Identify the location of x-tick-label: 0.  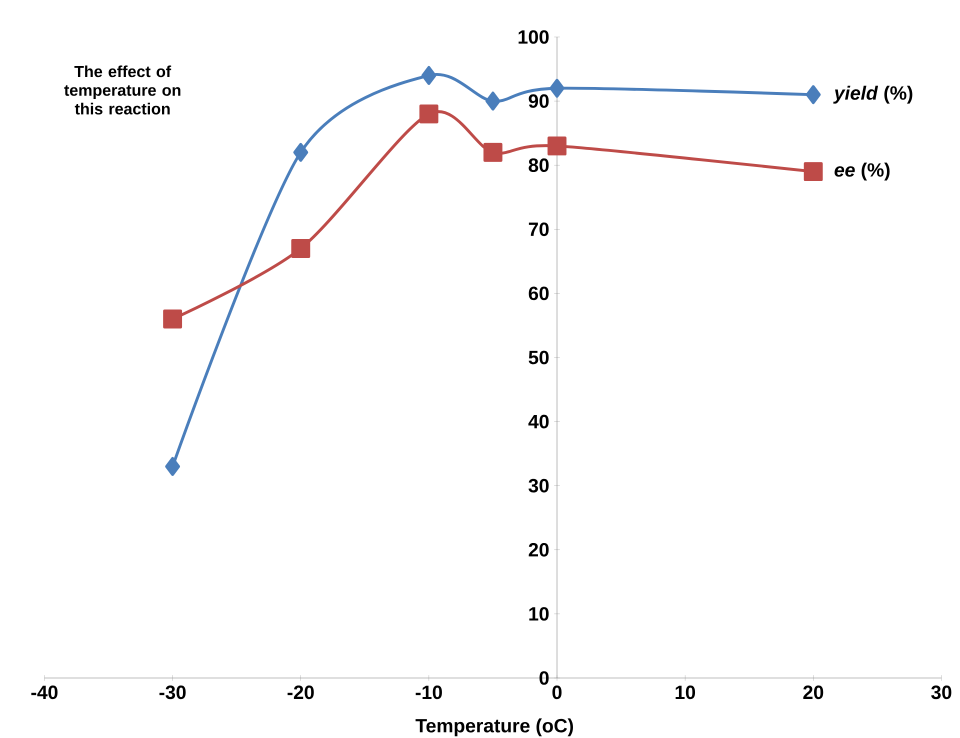
(557, 693).